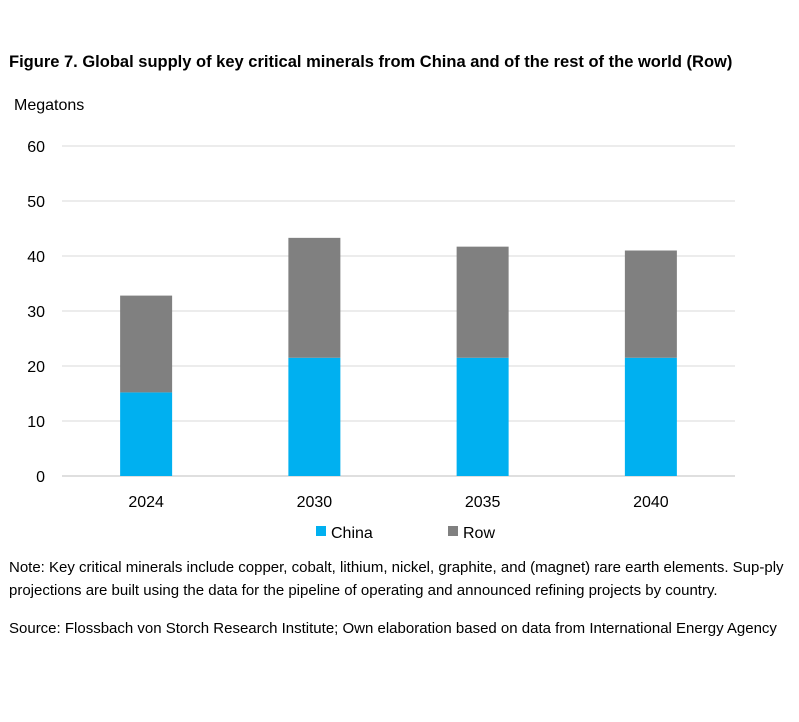 The image size is (799, 722). Describe the element at coordinates (49, 105) in the screenshot. I see `y-axis-label: Megatons` at that location.